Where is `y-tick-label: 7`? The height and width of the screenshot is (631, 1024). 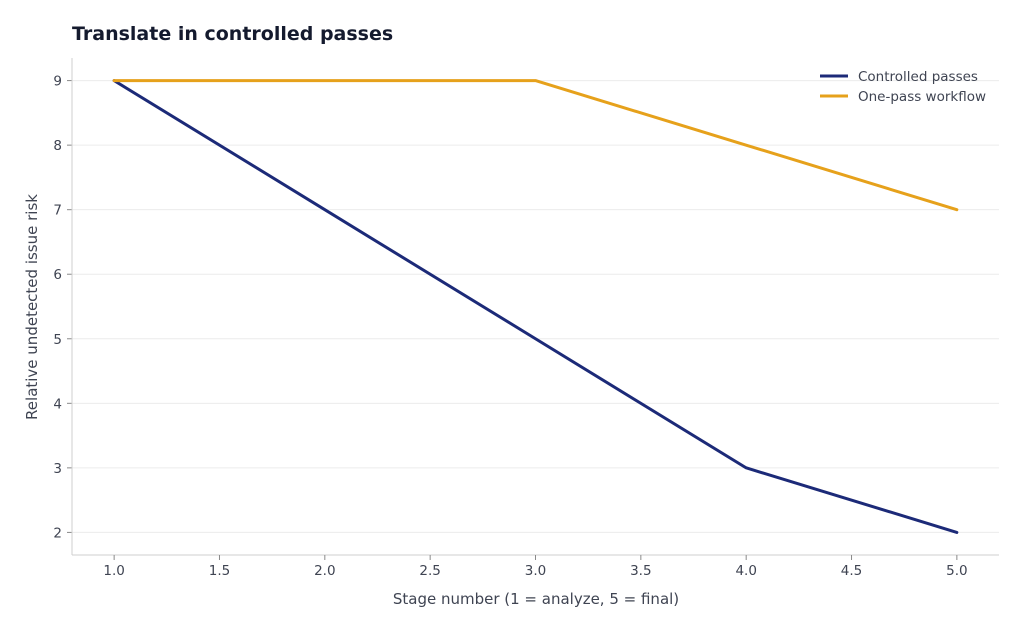
y-tick-label: 7 is located at coordinates (57, 211).